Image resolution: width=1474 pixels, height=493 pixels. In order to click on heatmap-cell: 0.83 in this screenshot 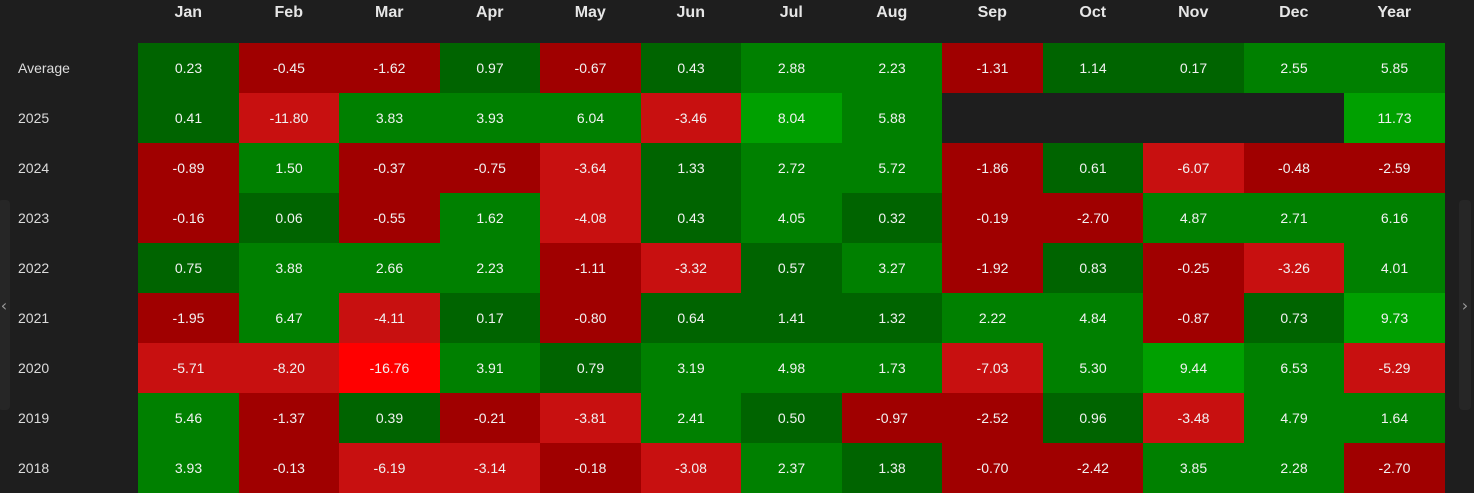, I will do `click(1093, 268)`.